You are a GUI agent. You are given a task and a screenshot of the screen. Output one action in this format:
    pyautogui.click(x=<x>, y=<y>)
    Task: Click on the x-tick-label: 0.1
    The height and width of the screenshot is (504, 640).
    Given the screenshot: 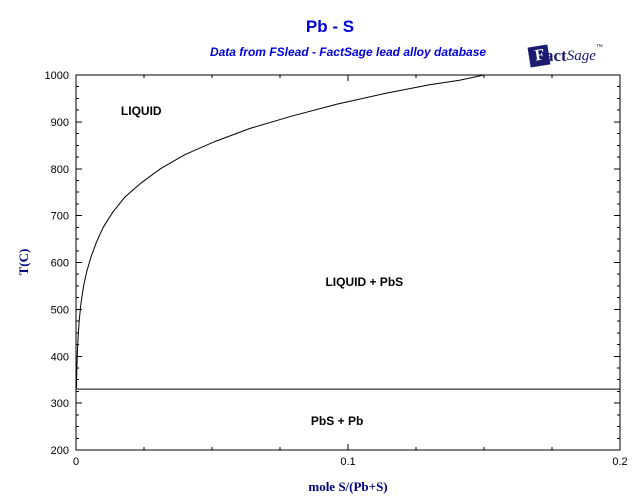 What is the action you would take?
    pyautogui.click(x=347, y=462)
    